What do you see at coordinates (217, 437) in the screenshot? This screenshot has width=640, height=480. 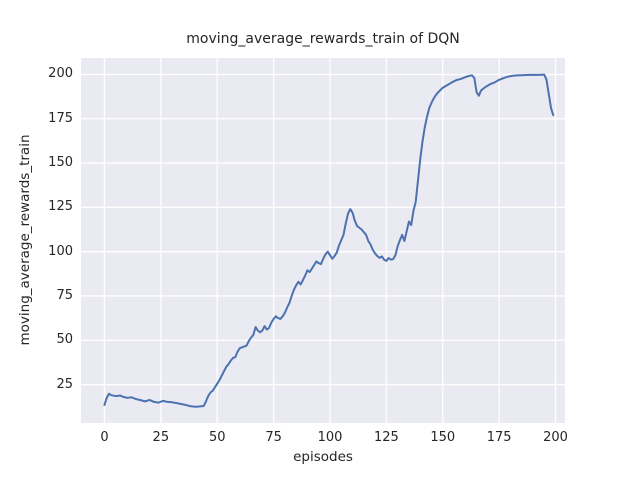 I see `x-tick-label: 50` at bounding box center [217, 437].